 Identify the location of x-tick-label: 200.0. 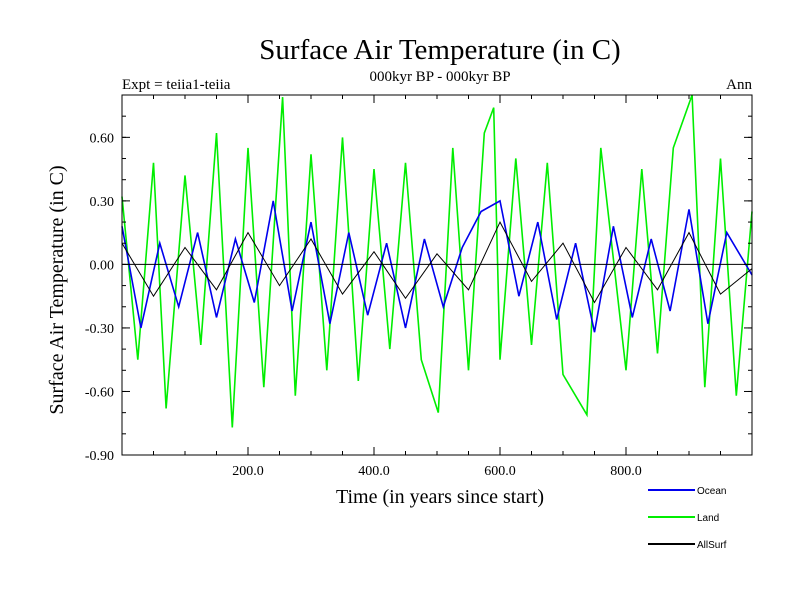
(248, 471).